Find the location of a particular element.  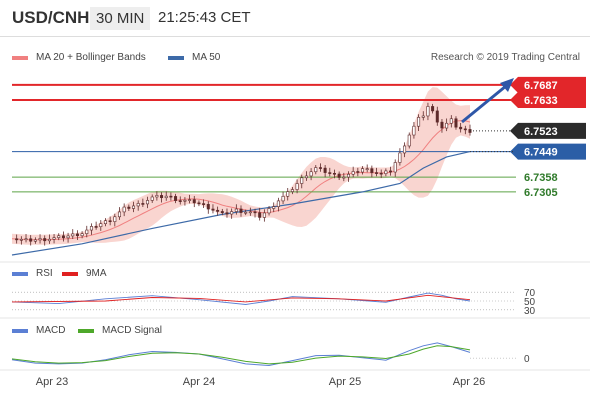

legend-ma50: MA 50 is located at coordinates (194, 57).